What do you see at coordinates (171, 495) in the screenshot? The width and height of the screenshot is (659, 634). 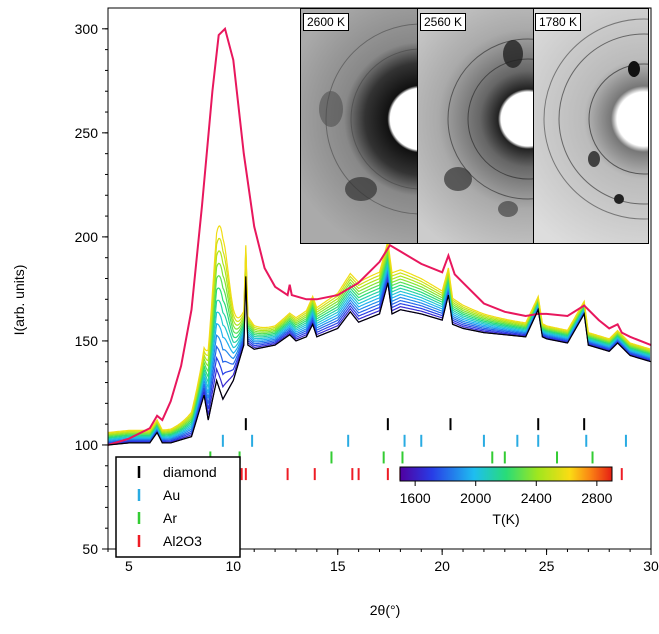 I see `legend-label-au: Au` at bounding box center [171, 495].